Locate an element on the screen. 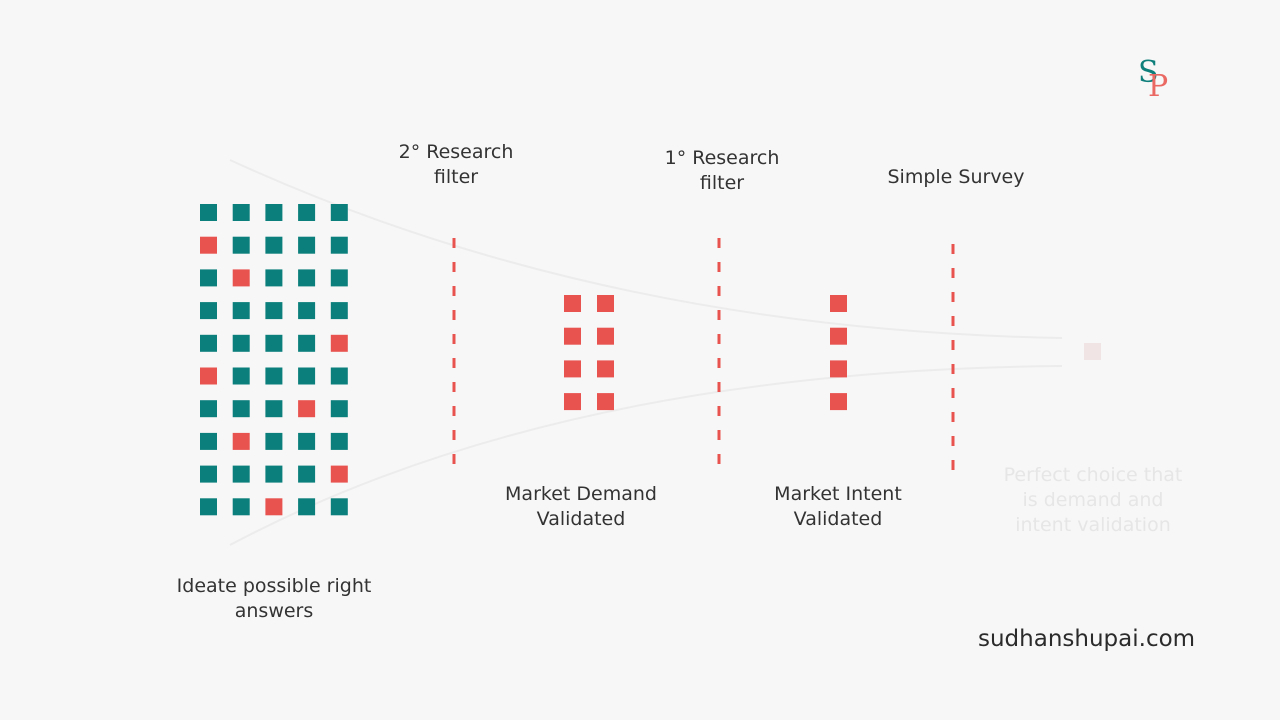 The height and width of the screenshot is (720, 1280). market-demand-label: Market Demand Validated is located at coordinates (581, 507).